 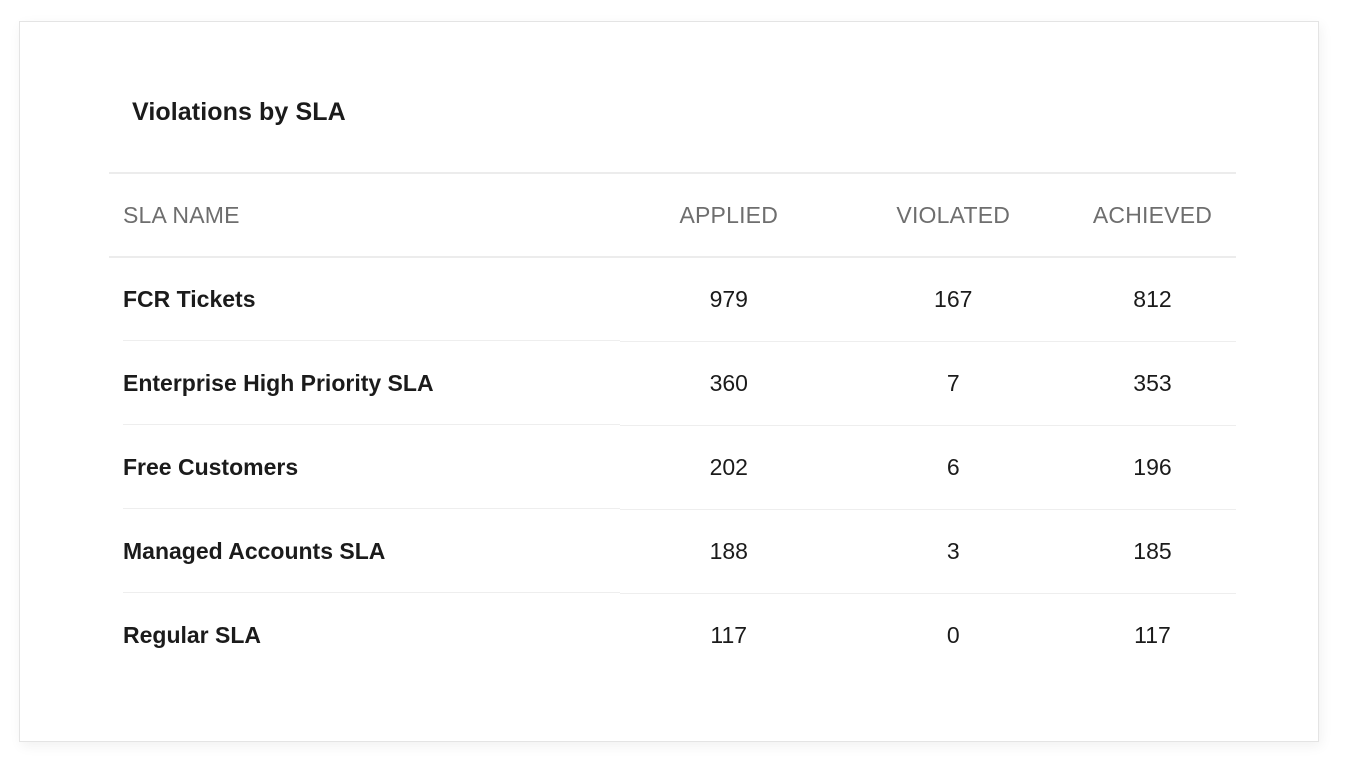 What do you see at coordinates (1152, 551) in the screenshot?
I see `achieved-cell: 185` at bounding box center [1152, 551].